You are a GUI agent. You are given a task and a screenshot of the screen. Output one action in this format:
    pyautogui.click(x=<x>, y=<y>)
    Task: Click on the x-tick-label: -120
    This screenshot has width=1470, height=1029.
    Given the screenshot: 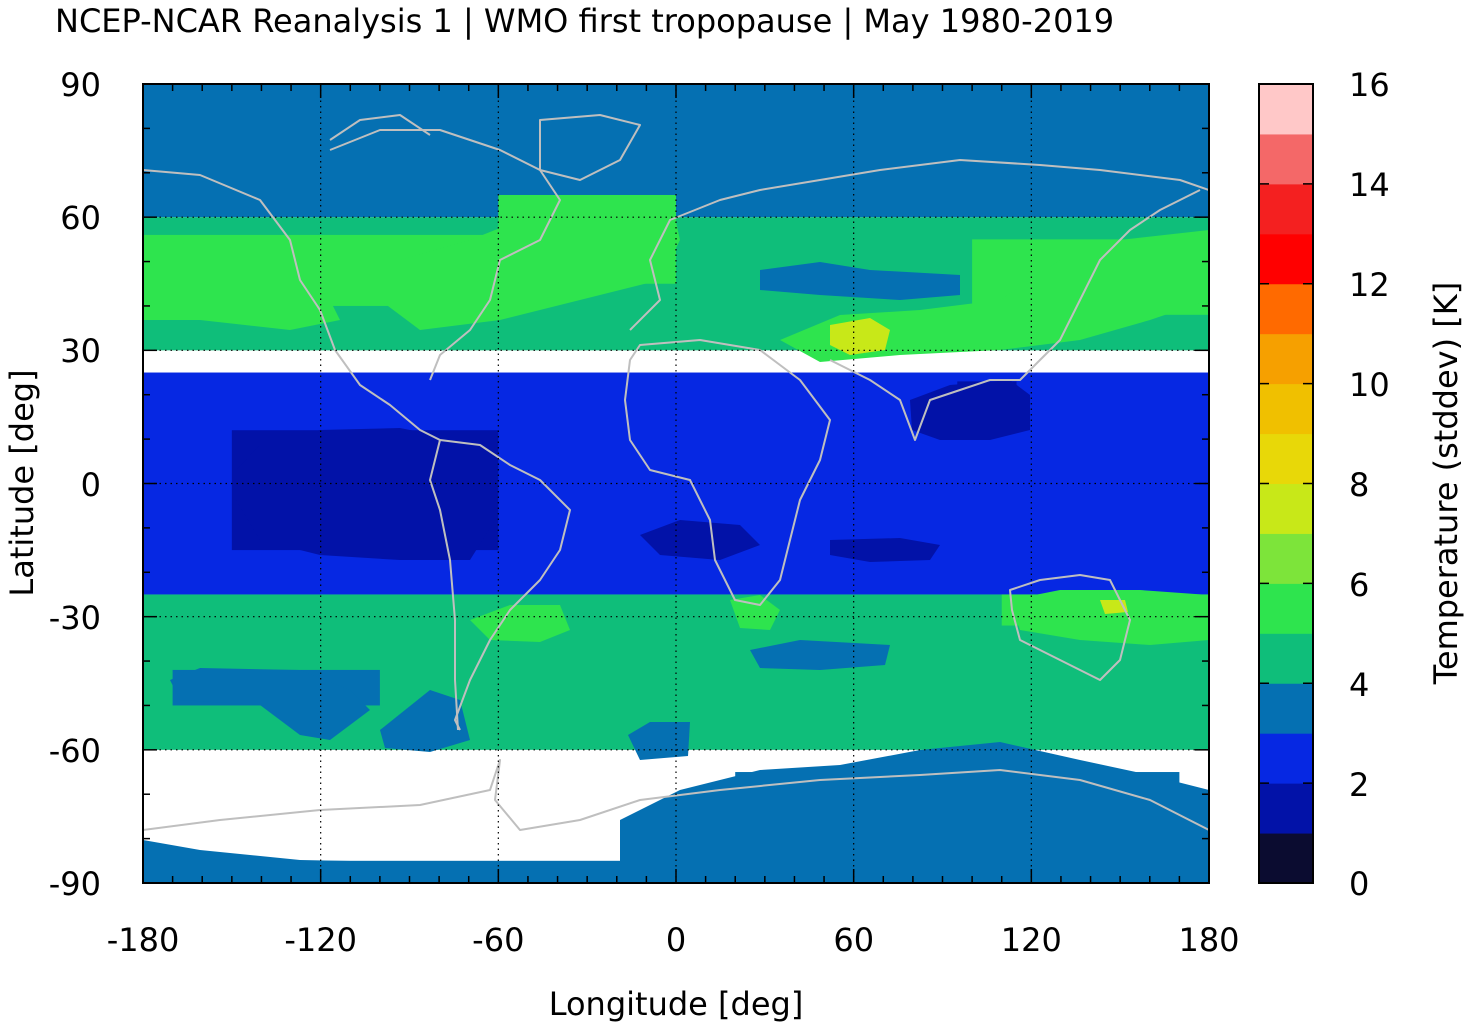 What is the action you would take?
    pyautogui.click(x=320, y=940)
    